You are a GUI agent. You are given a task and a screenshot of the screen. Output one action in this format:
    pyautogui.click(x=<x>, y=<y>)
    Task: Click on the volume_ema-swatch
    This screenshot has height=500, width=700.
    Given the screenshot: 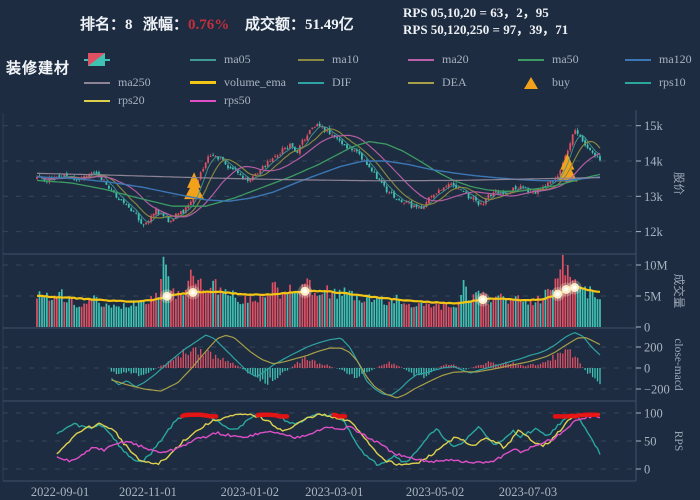 What is the action you would take?
    pyautogui.click(x=203, y=82)
    